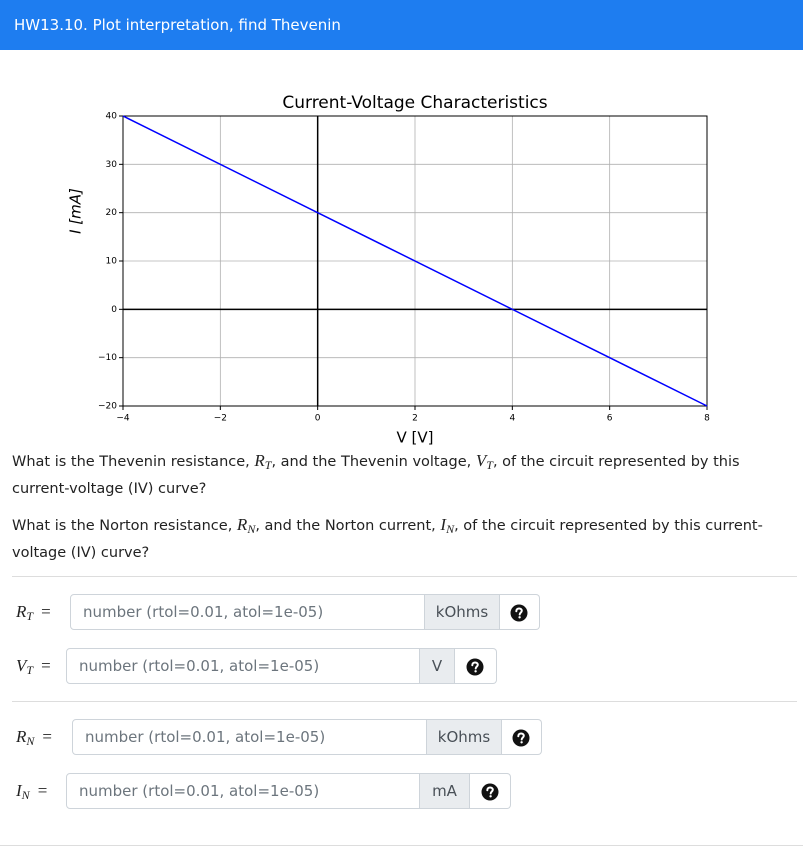 This screenshot has width=803, height=847. What do you see at coordinates (123, 419) in the screenshot?
I see `x-tick-label: −4` at bounding box center [123, 419].